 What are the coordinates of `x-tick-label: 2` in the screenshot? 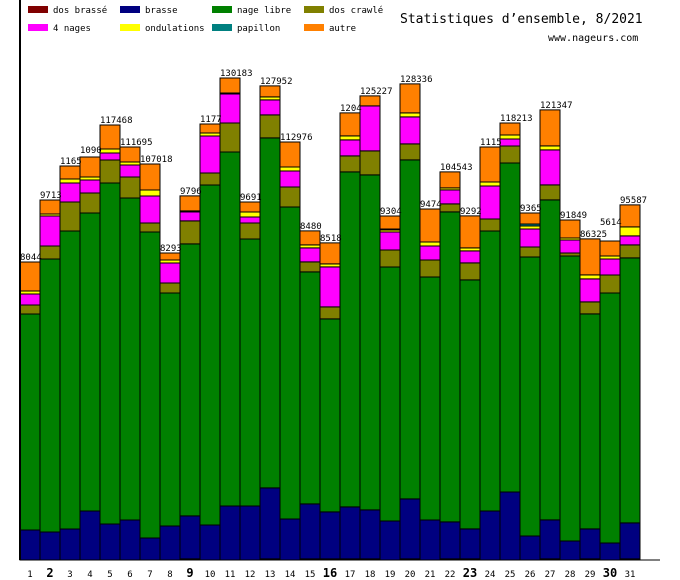 It's located at (49, 573).